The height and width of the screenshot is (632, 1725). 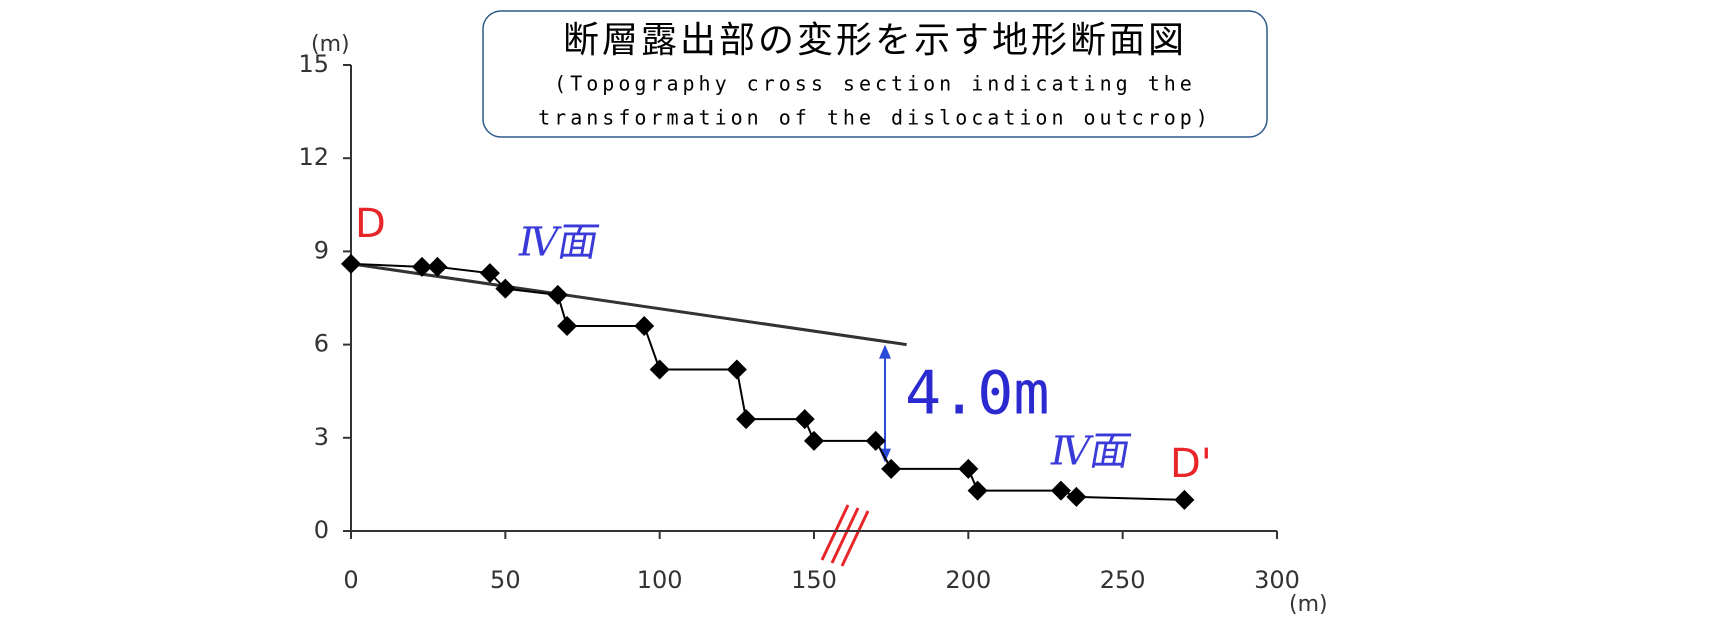 I want to click on y-axis-unit: (m), so click(x=330, y=44).